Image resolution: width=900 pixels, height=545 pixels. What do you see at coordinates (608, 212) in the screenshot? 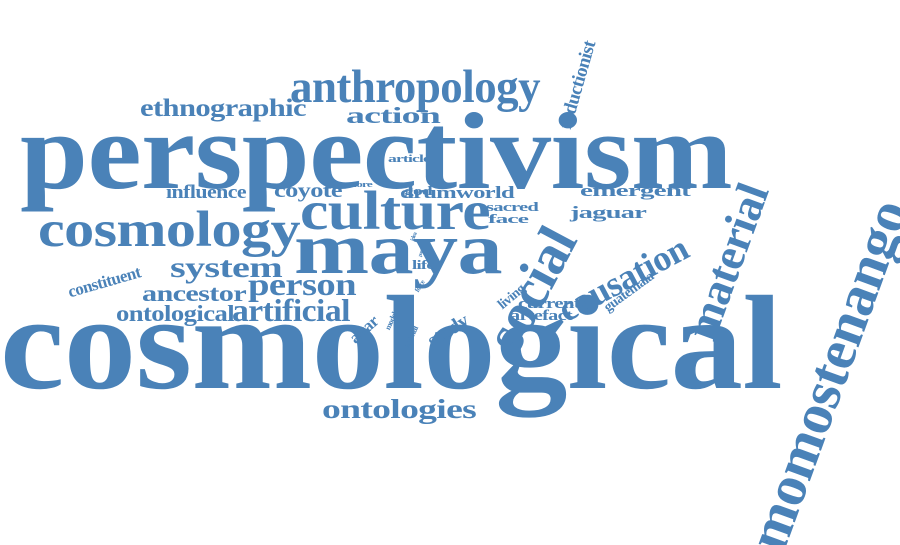
I see `word-jaguar: jaguar` at bounding box center [608, 212].